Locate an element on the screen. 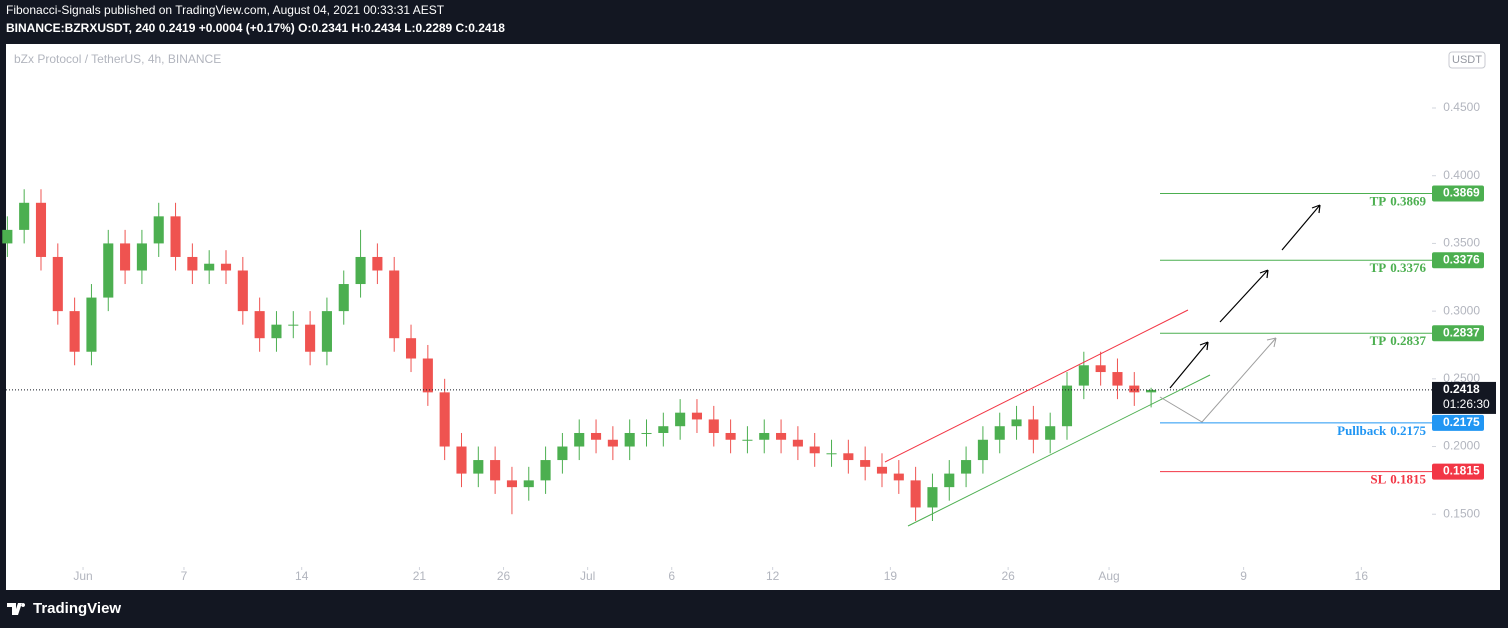 The width and height of the screenshot is (1508, 628). x-tick-label: 7 is located at coordinates (184, 576).